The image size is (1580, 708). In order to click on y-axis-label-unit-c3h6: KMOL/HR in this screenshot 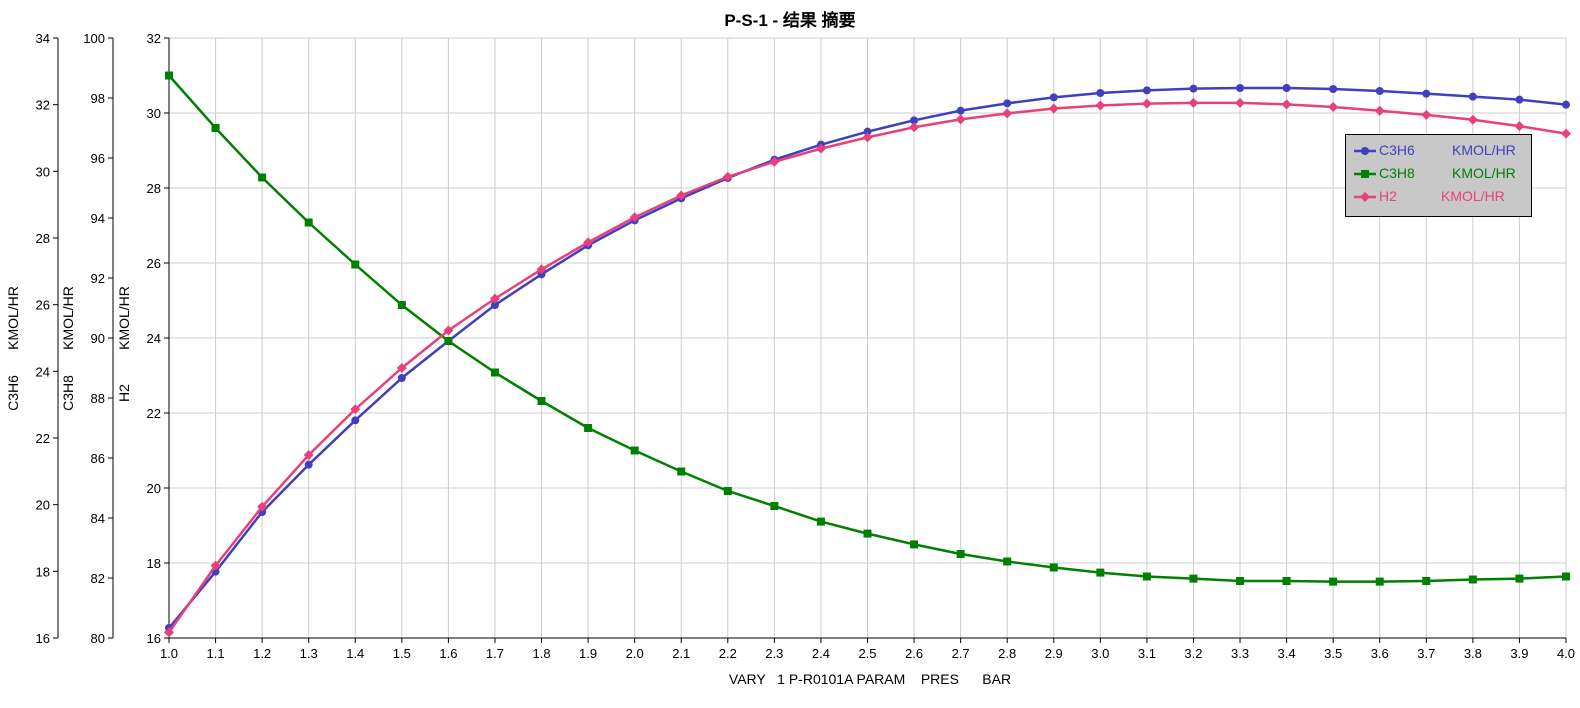, I will do `click(13, 318)`.